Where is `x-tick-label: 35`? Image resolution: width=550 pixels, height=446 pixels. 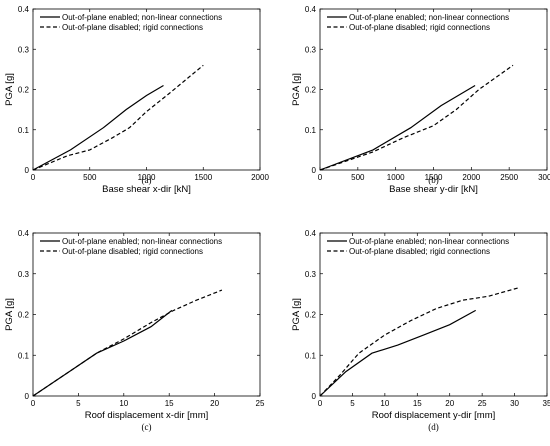 x-tick-label: 35 is located at coordinates (546, 403).